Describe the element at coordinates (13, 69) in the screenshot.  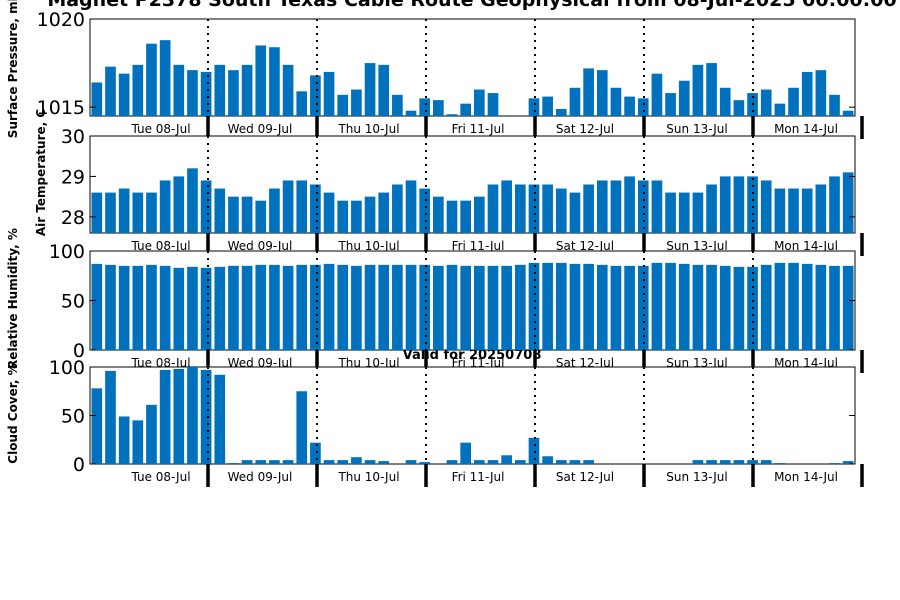
I see `y-axis-label: Surface Pressure, mb` at that location.